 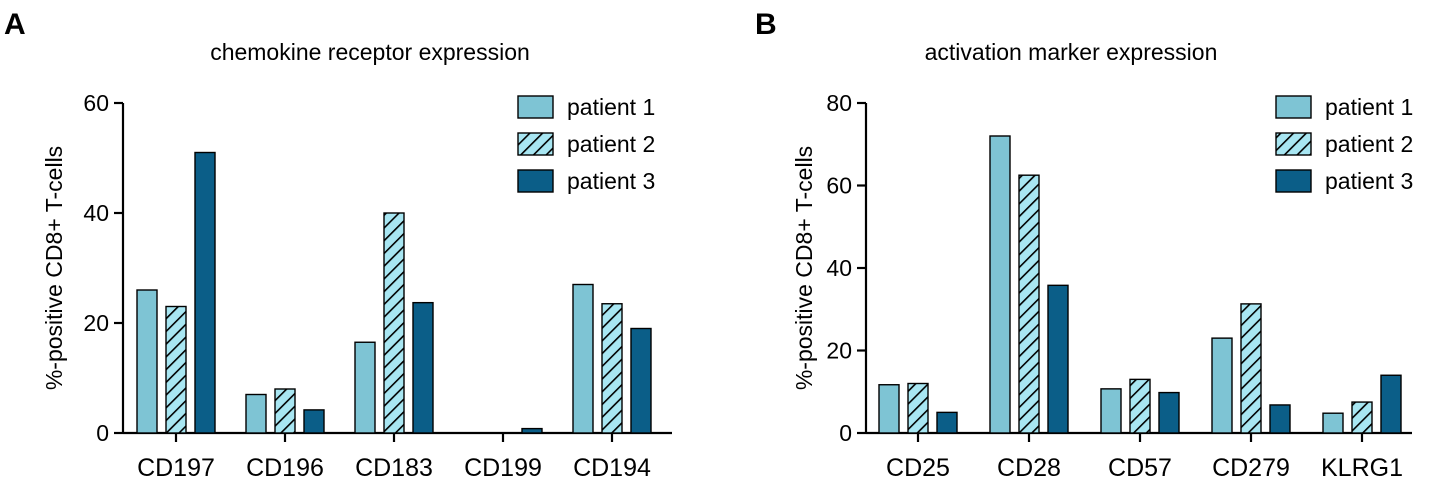 I want to click on y-tick-label: 80, so click(x=839, y=103).